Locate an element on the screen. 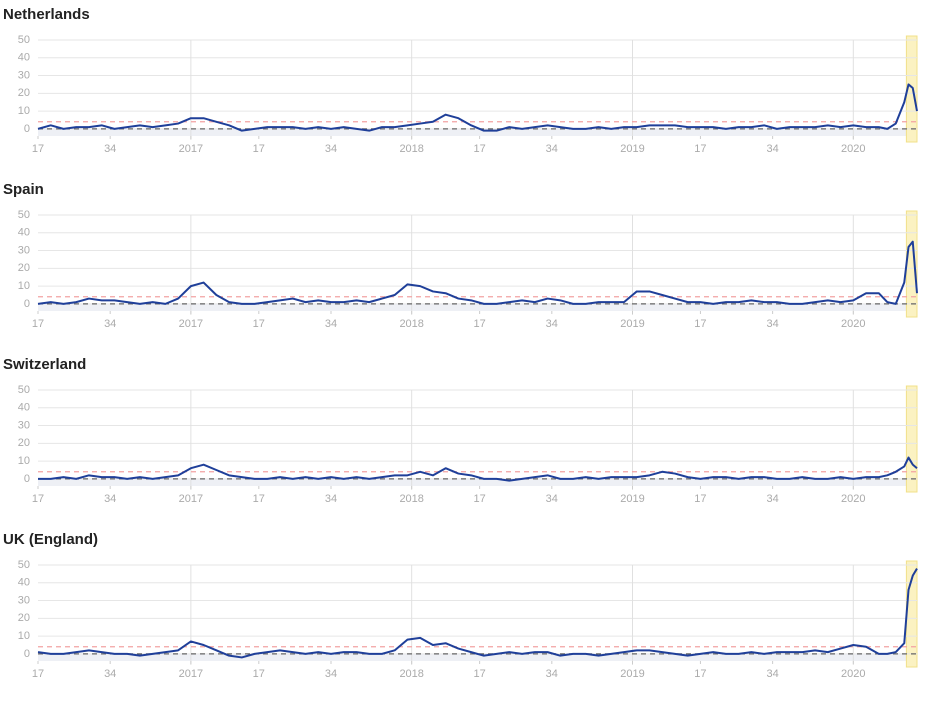 This screenshot has height=713, width=933. panel-title: Netherlands is located at coordinates (46, 14).